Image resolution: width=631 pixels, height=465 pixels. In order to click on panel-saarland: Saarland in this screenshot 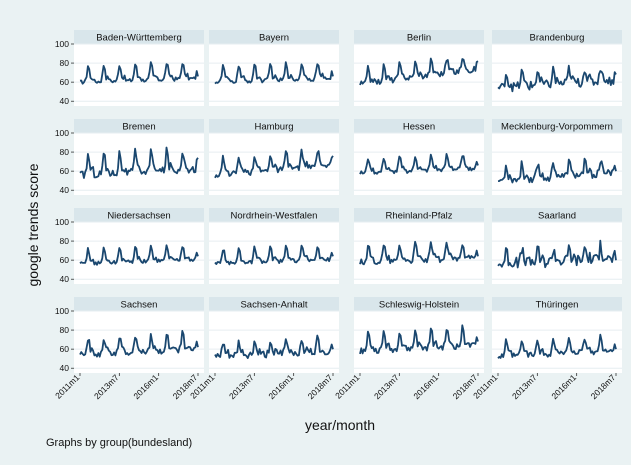, I will do `click(557, 246)`.